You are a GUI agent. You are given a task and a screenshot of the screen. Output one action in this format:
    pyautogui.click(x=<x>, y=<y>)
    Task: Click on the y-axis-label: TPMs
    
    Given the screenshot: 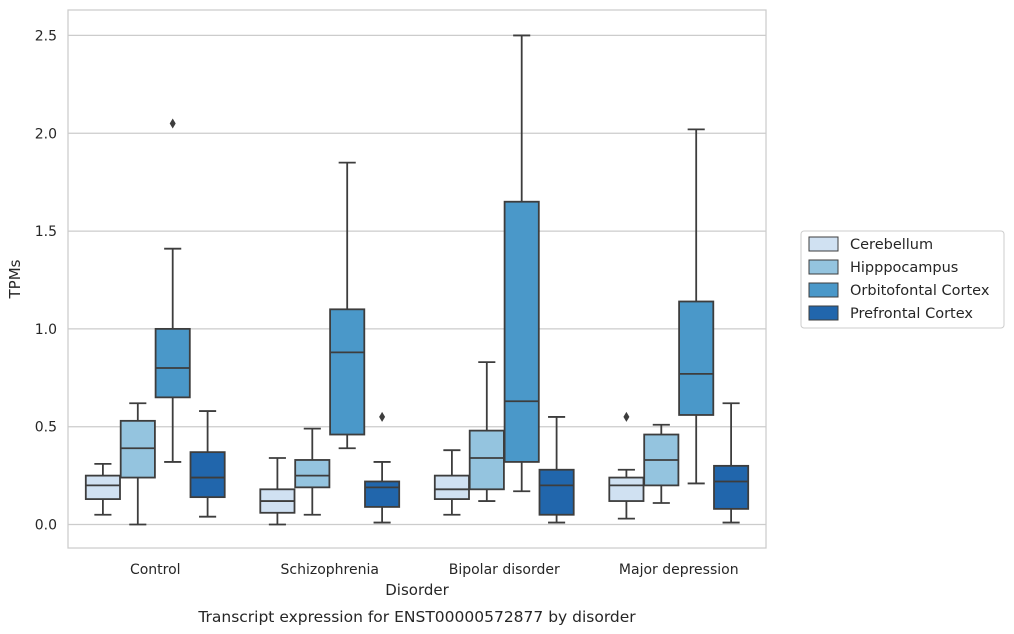 What is the action you would take?
    pyautogui.click(x=15, y=279)
    